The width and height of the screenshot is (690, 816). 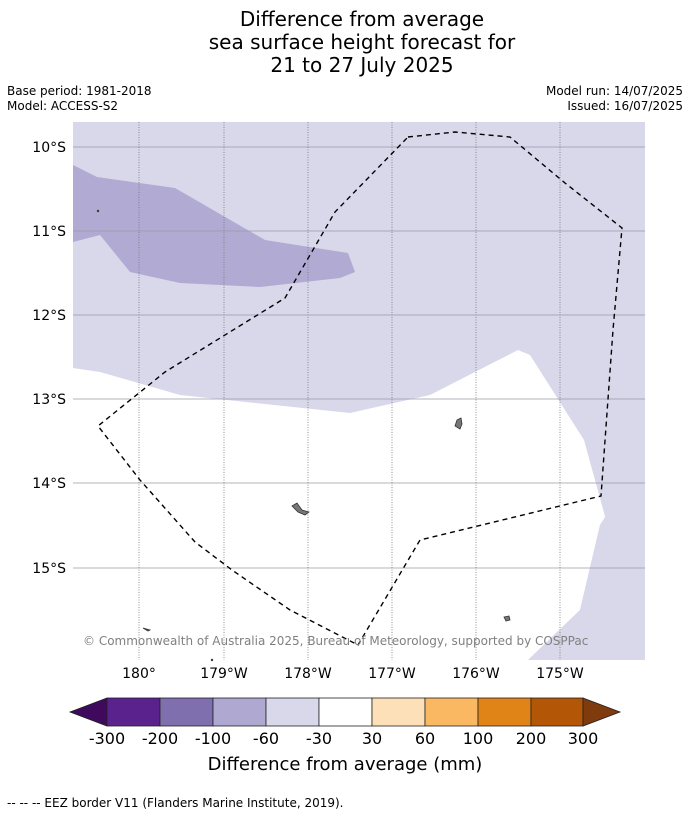 What do you see at coordinates (63, 106) in the screenshot?
I see `model-name: Model: ACCESS-S2` at bounding box center [63, 106].